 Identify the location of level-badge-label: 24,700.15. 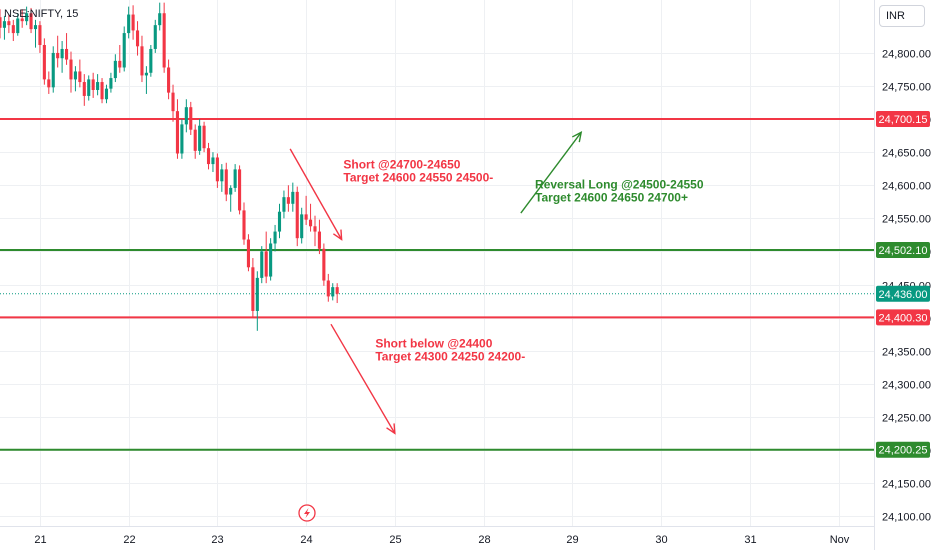
(903, 120).